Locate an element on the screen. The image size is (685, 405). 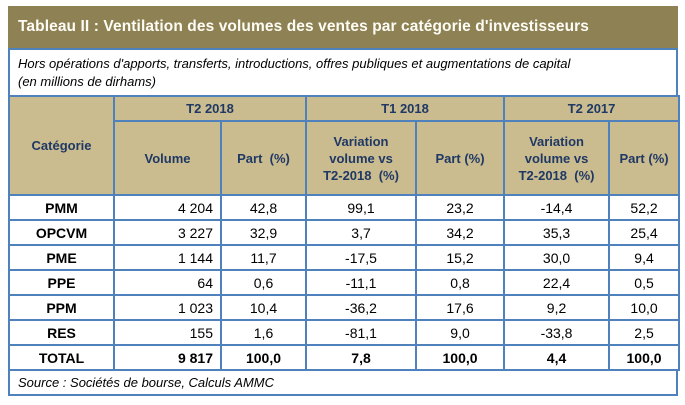
table-row-total: TOTAL 9 817 100,0 7,8 100,0 4,4 100,0 is located at coordinates (344, 357).